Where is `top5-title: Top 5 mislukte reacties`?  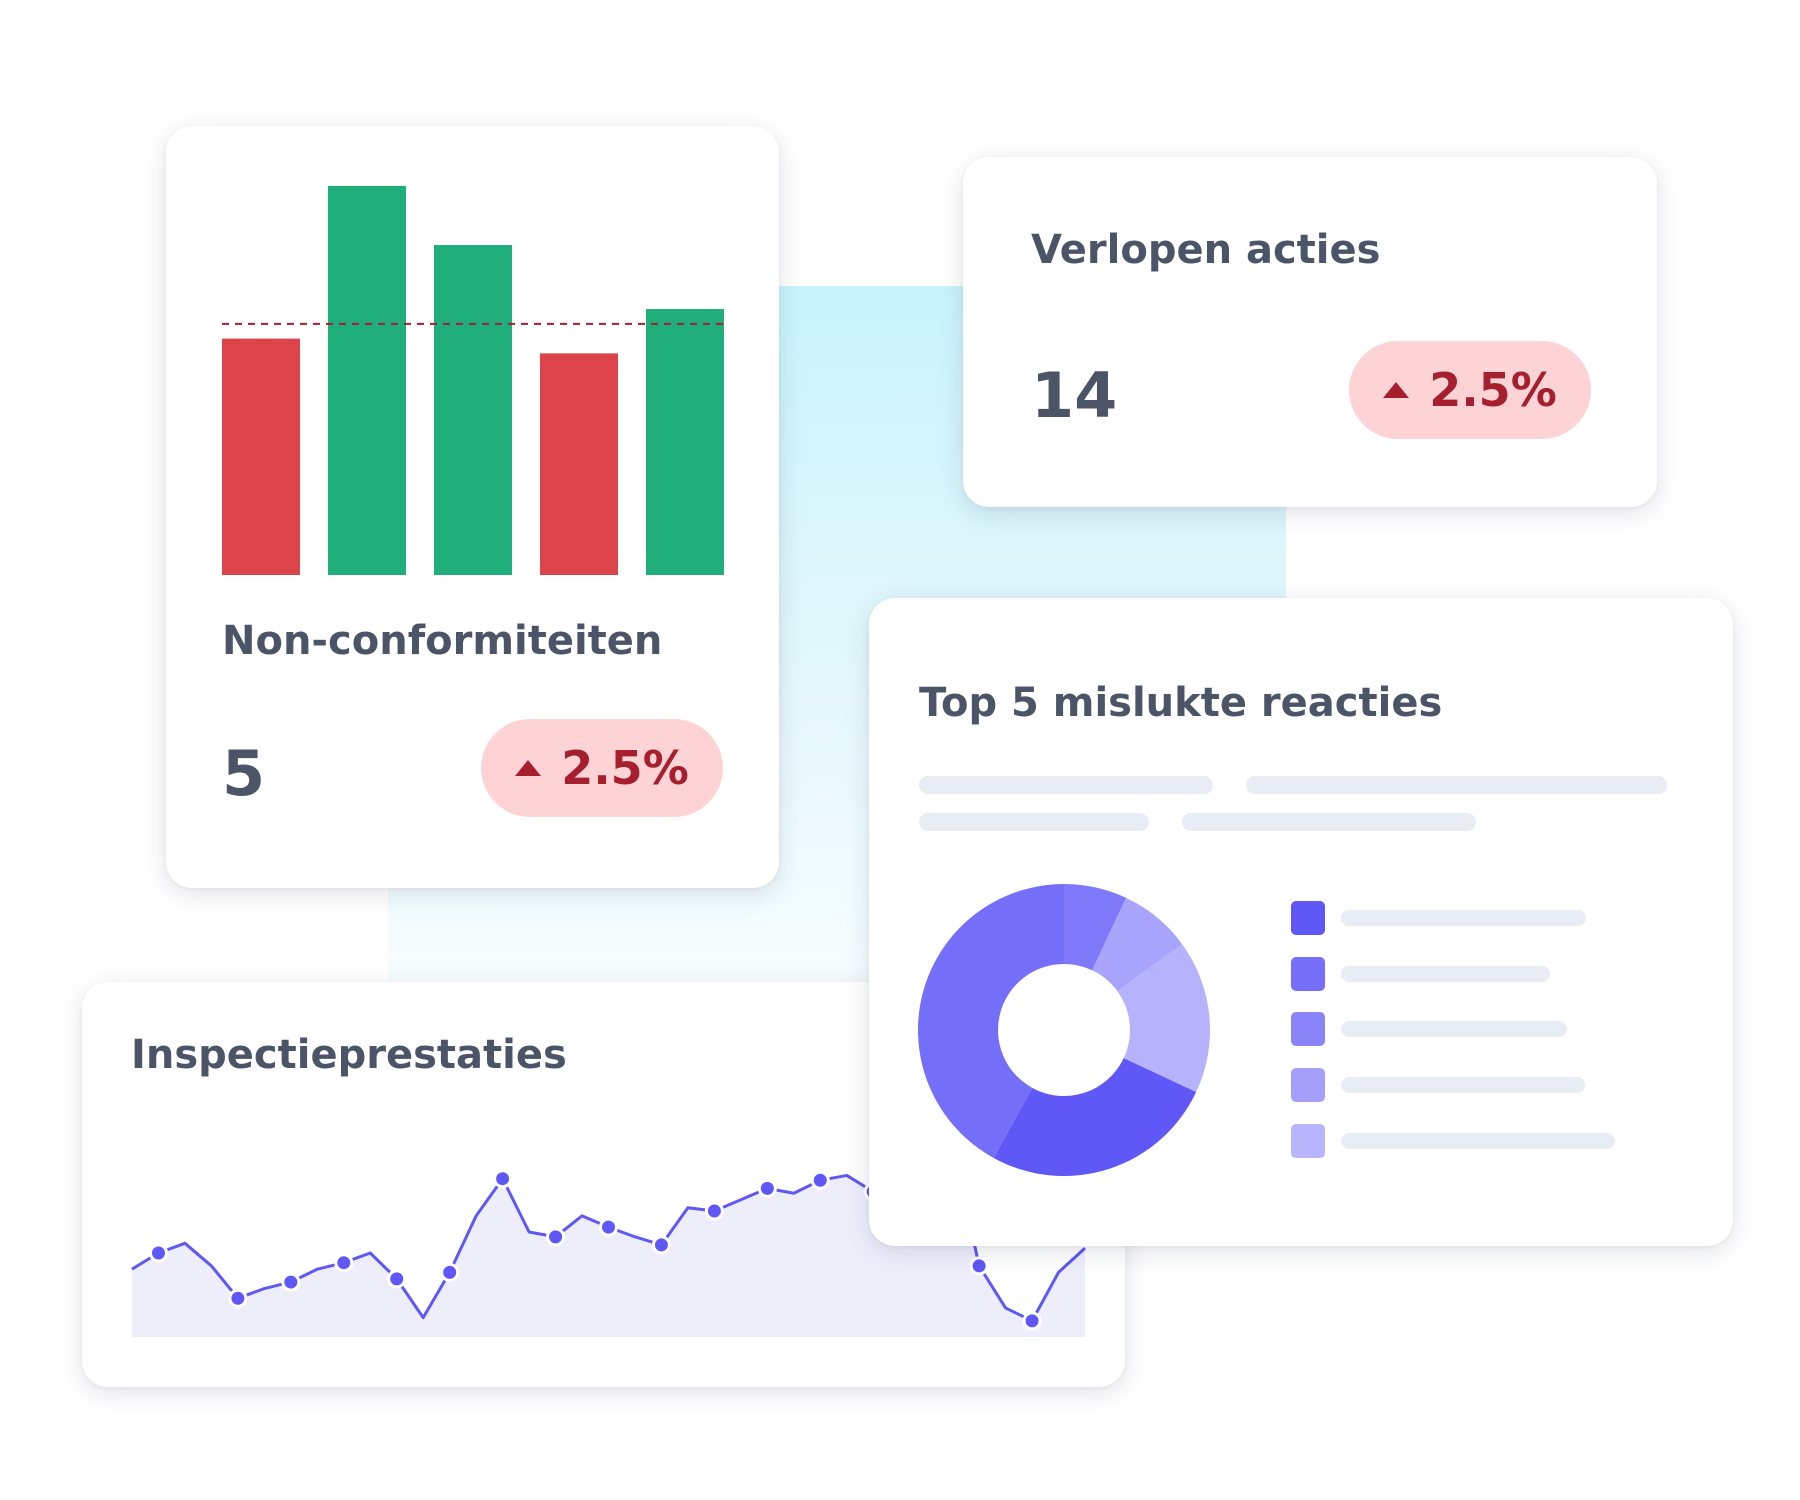 top5-title: Top 5 mislukte reacties is located at coordinates (1181, 703).